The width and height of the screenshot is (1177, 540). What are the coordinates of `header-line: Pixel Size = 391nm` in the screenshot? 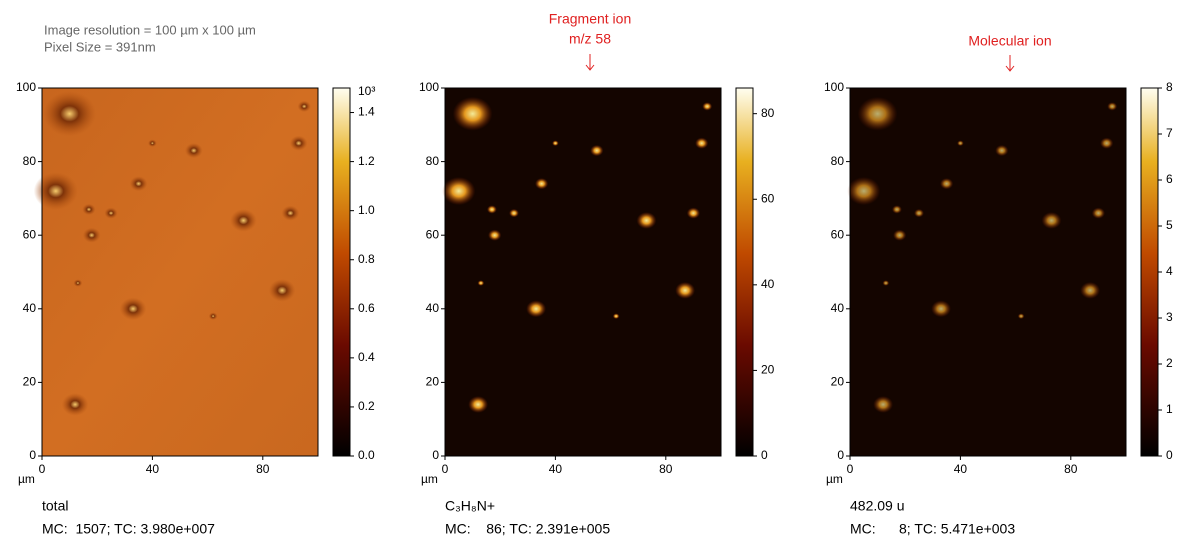 It's located at (100, 46).